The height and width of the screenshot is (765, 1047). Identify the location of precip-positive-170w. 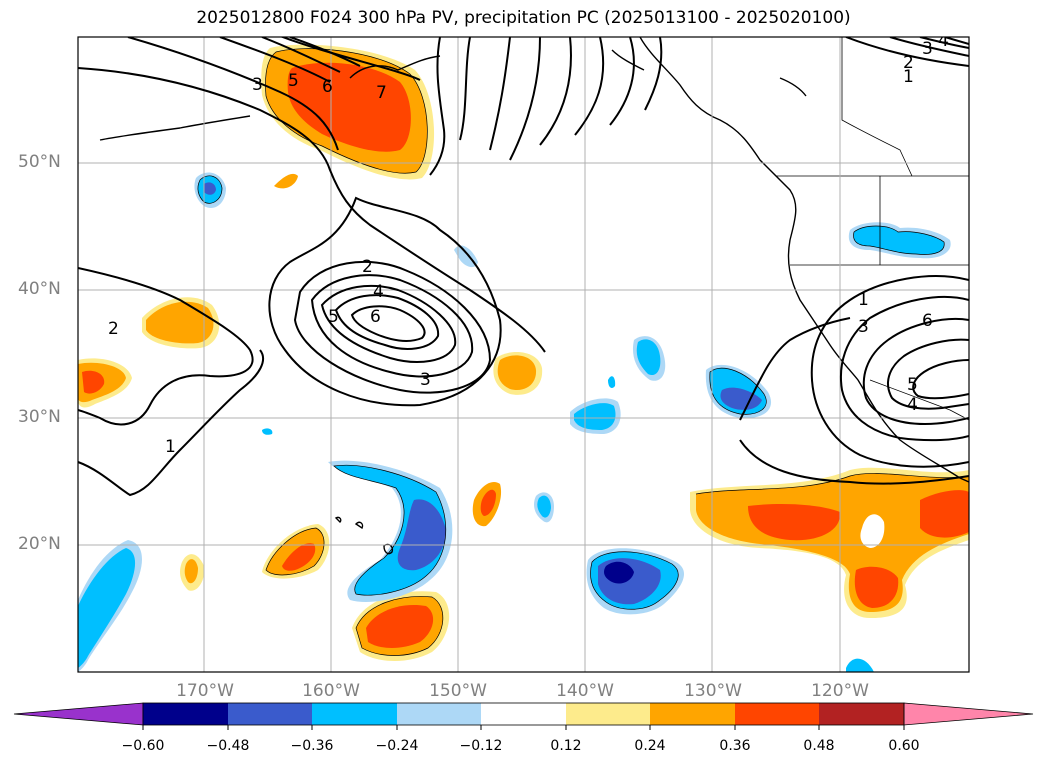
(181, 323).